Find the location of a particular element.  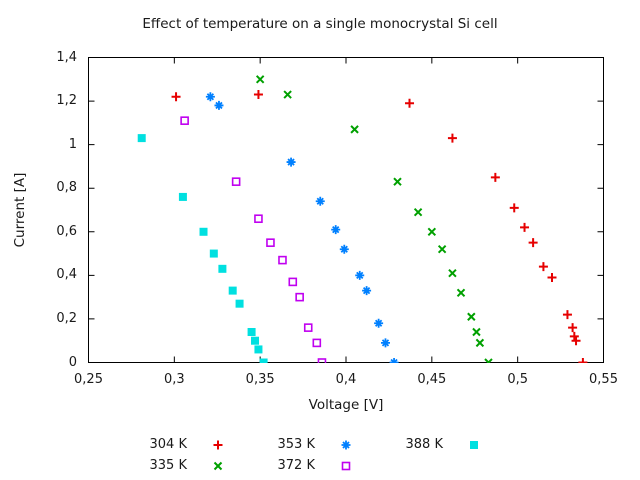

legend-grid: 304 K 335 K 353 K 372 K 388 K is located at coordinates (320, 455).